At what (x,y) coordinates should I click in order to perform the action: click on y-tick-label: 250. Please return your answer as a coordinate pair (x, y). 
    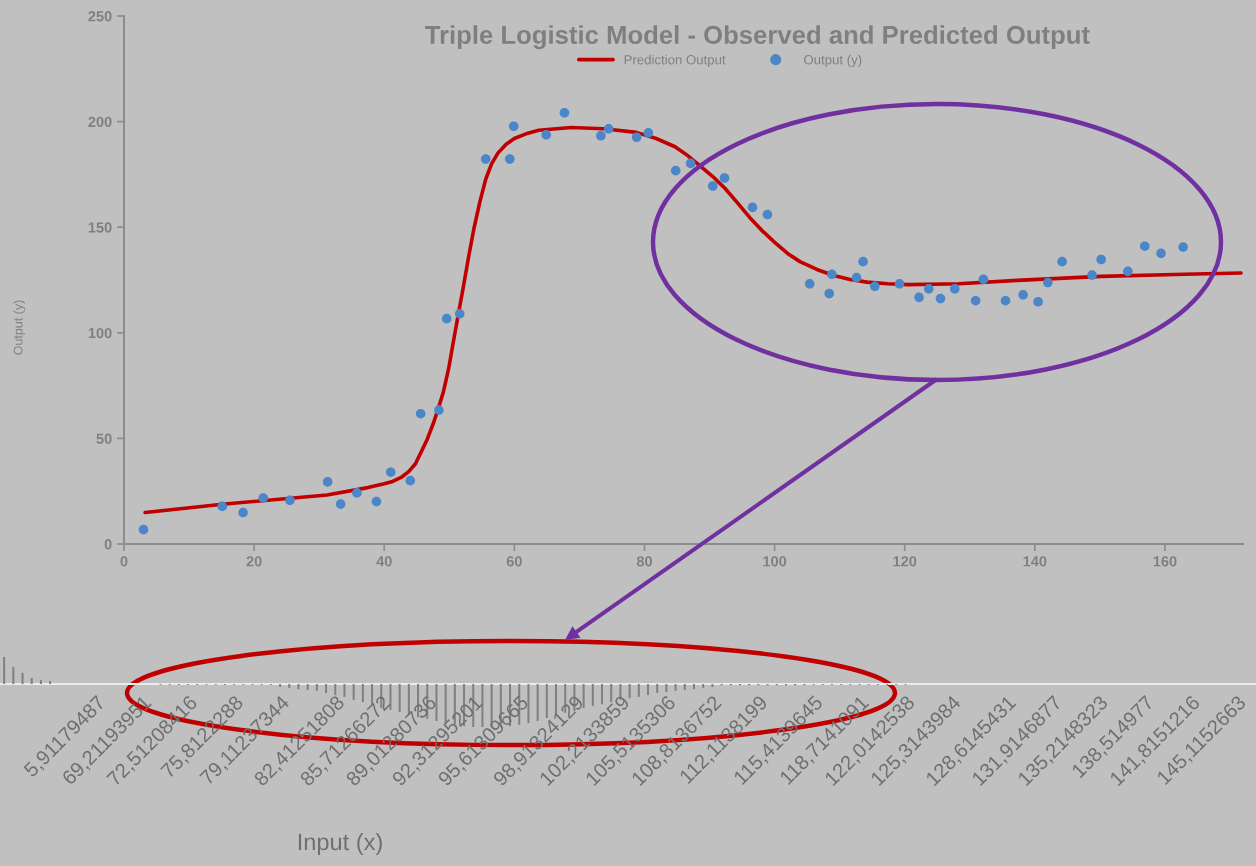
    Looking at the image, I should click on (100, 16).